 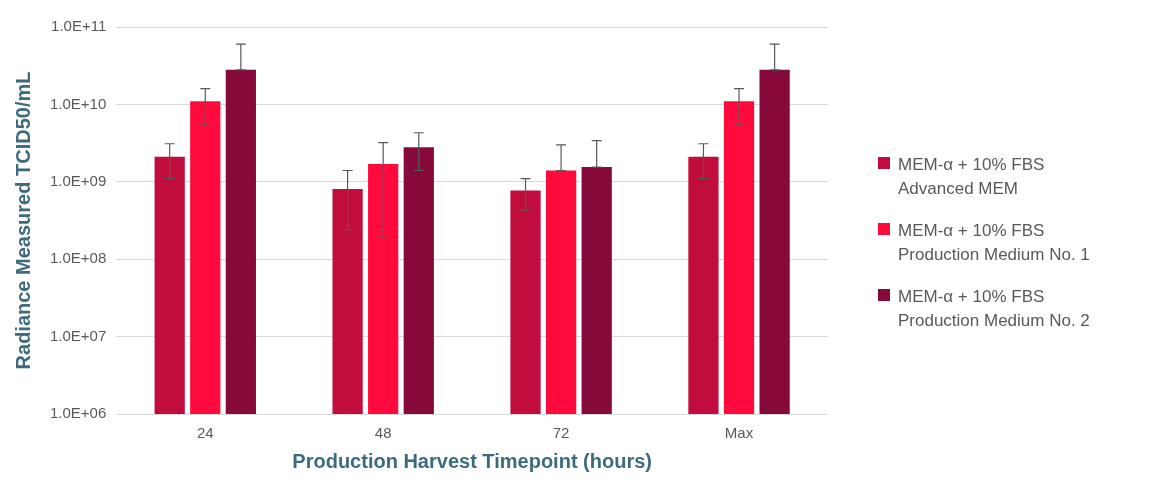 I want to click on x-tick-label: 24, so click(x=205, y=433).